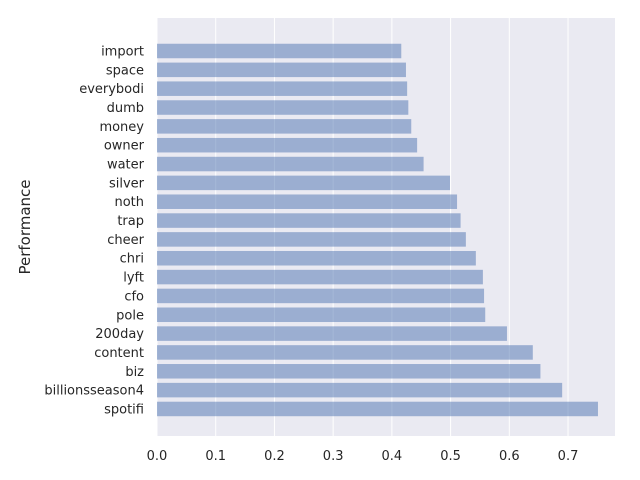 The image size is (640, 480). Describe the element at coordinates (321, 315) in the screenshot. I see `bar-pole` at that location.